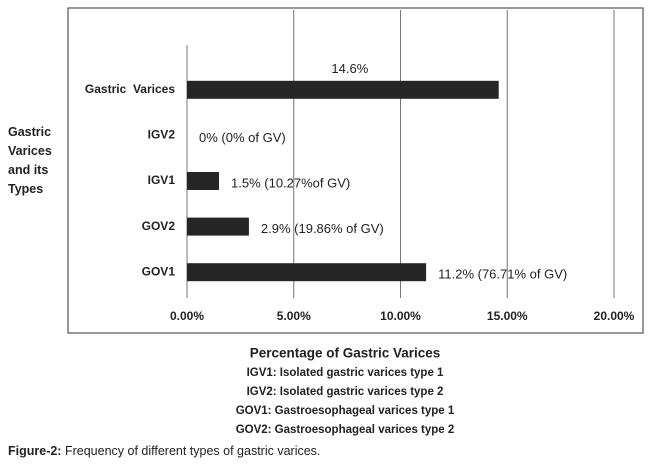 Image resolution: width=650 pixels, height=471 pixels. What do you see at coordinates (345, 353) in the screenshot?
I see `x-axis-label: Percentage of Gastric Varices` at bounding box center [345, 353].